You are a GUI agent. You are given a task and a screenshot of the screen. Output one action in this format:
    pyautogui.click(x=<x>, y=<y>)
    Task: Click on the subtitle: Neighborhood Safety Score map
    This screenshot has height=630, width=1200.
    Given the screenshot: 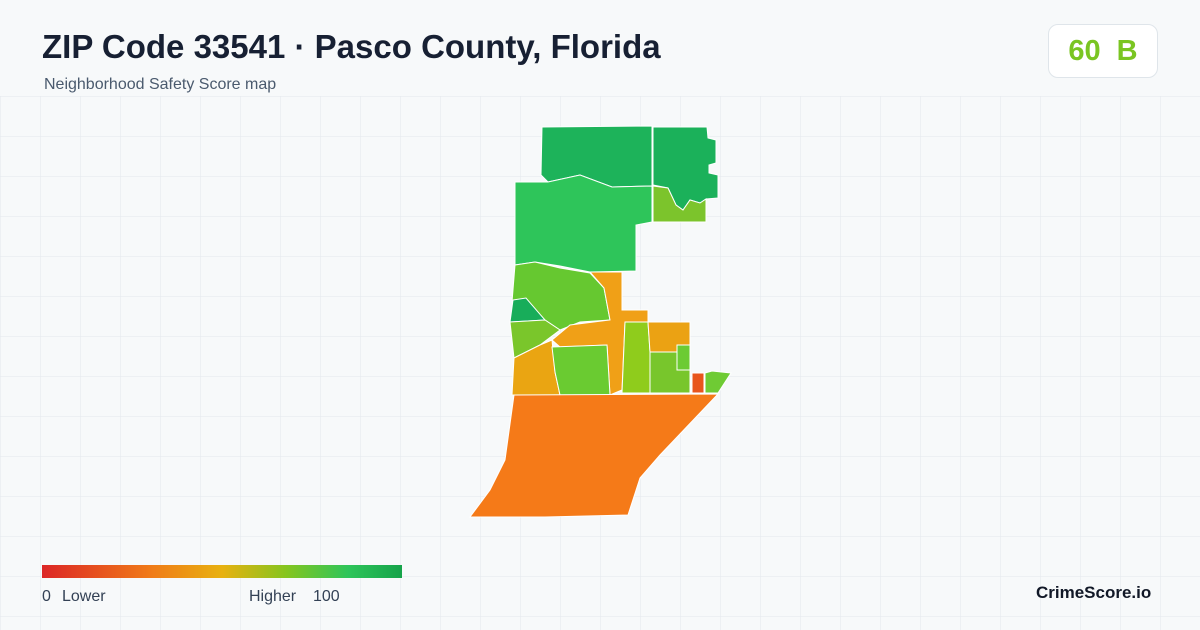 What is the action you would take?
    pyautogui.click(x=160, y=84)
    